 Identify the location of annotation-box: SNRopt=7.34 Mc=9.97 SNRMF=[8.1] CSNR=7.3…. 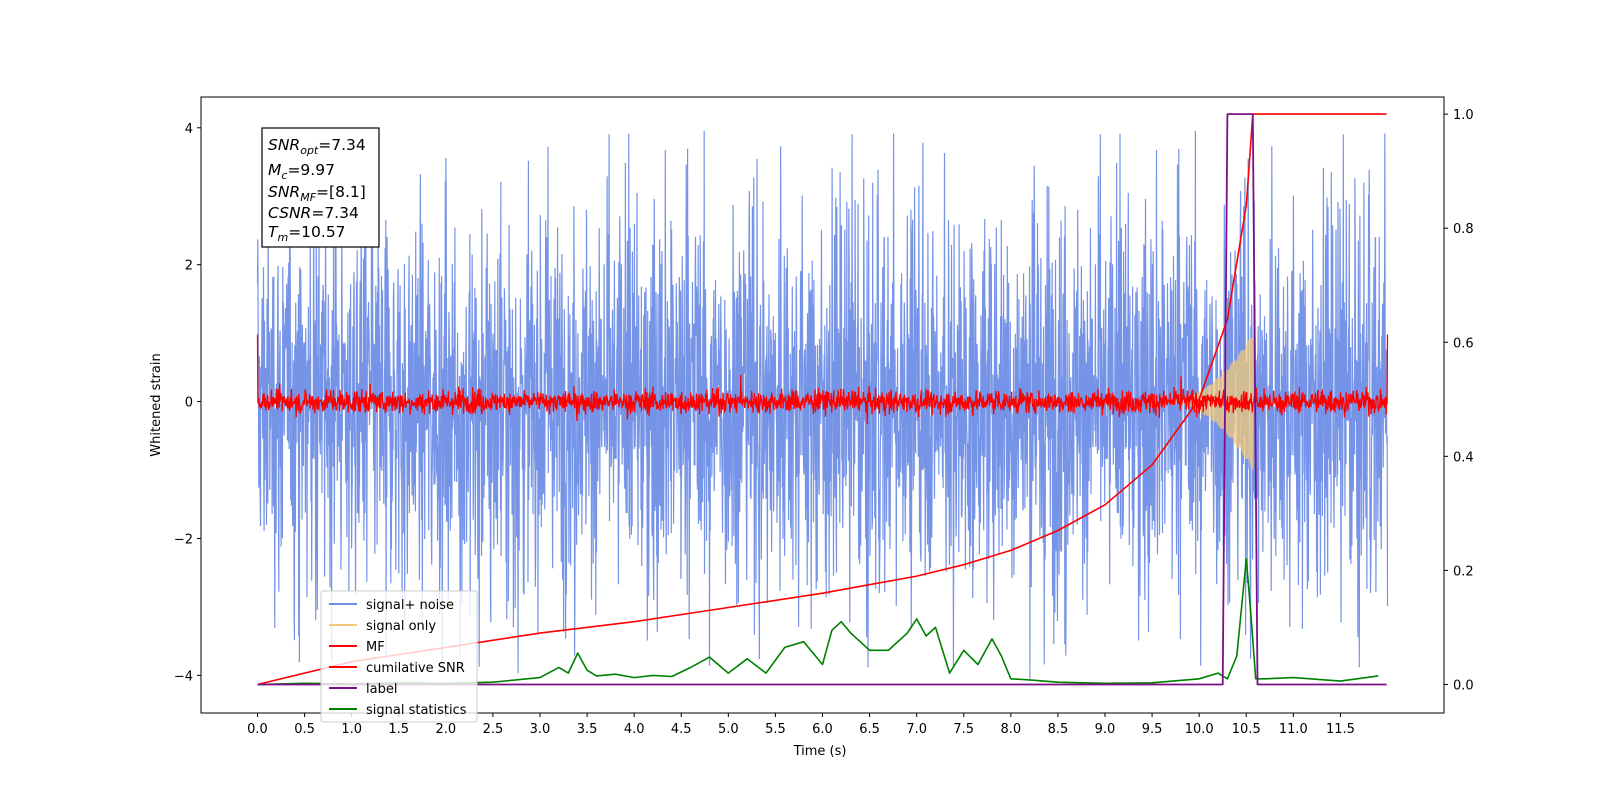
(320, 187).